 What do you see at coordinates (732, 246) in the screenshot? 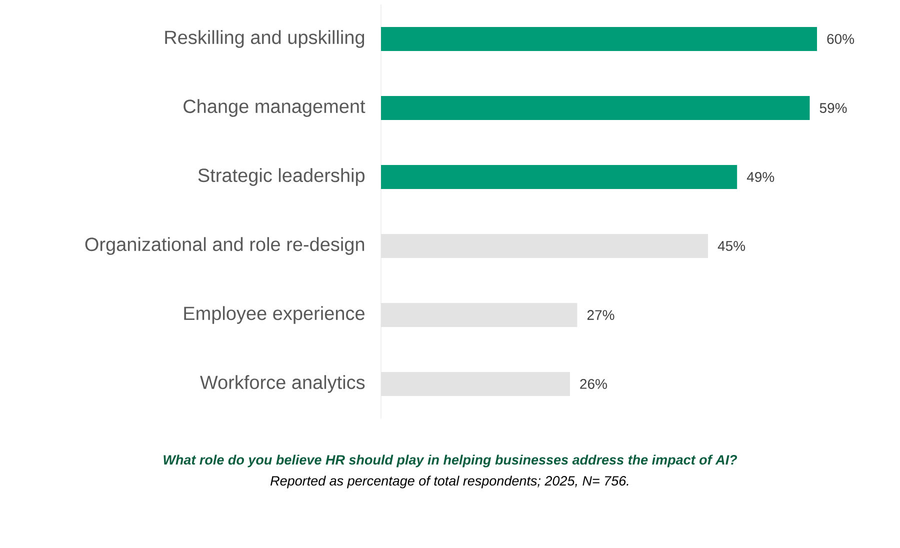
I see `data-label: 45%` at bounding box center [732, 246].